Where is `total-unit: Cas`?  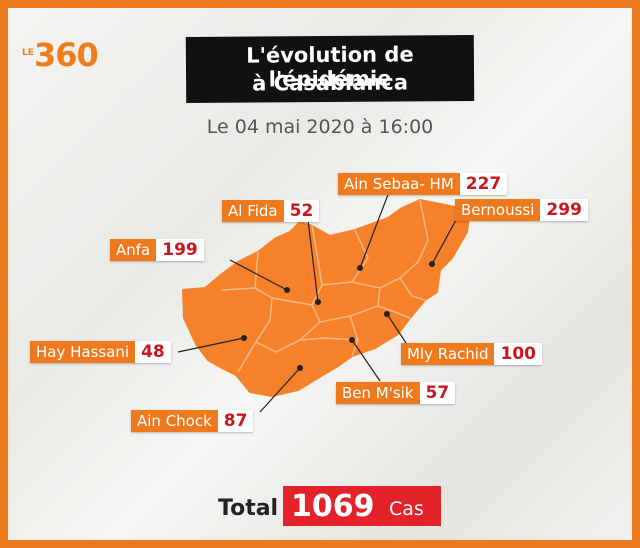 total-unit: Cas is located at coordinates (406, 509).